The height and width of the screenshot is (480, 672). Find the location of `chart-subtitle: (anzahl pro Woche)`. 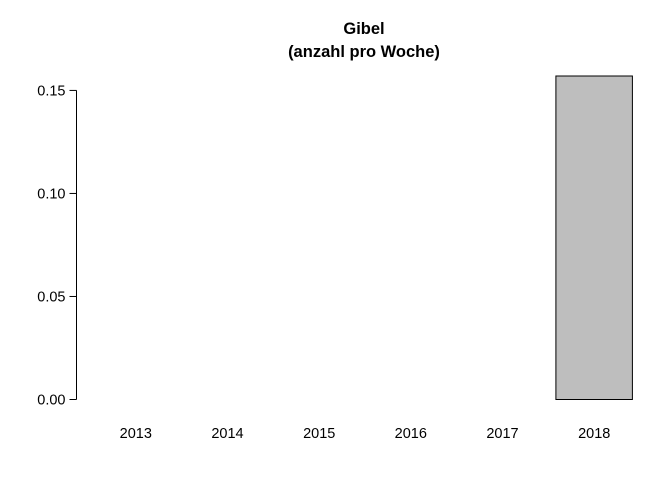

chart-subtitle: (anzahl pro Woche) is located at coordinates (364, 52).